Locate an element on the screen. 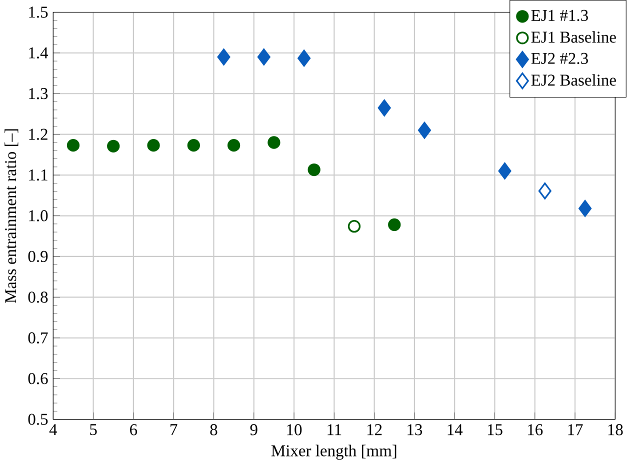 The width and height of the screenshot is (628, 464). y-tick-label: 0.9 is located at coordinates (38, 256).